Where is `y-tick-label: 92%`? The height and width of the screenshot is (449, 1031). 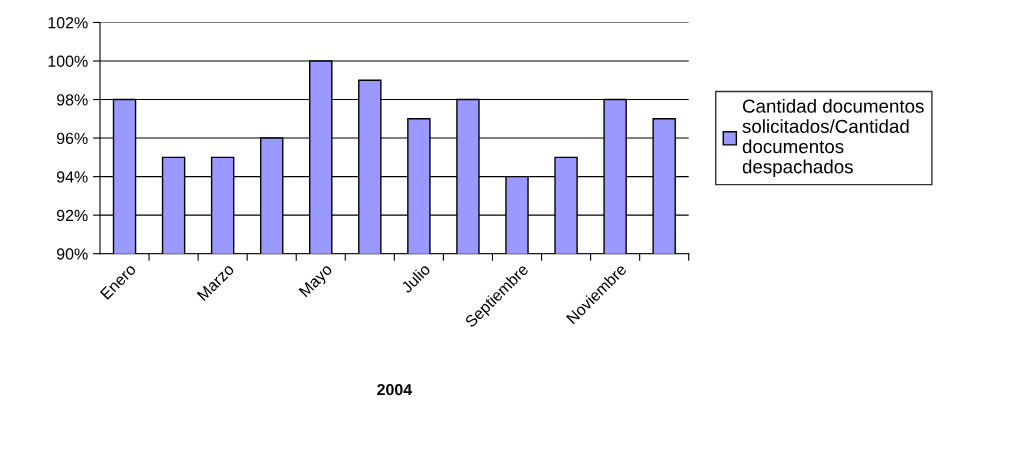
y-tick-label: 92% is located at coordinates (72, 215).